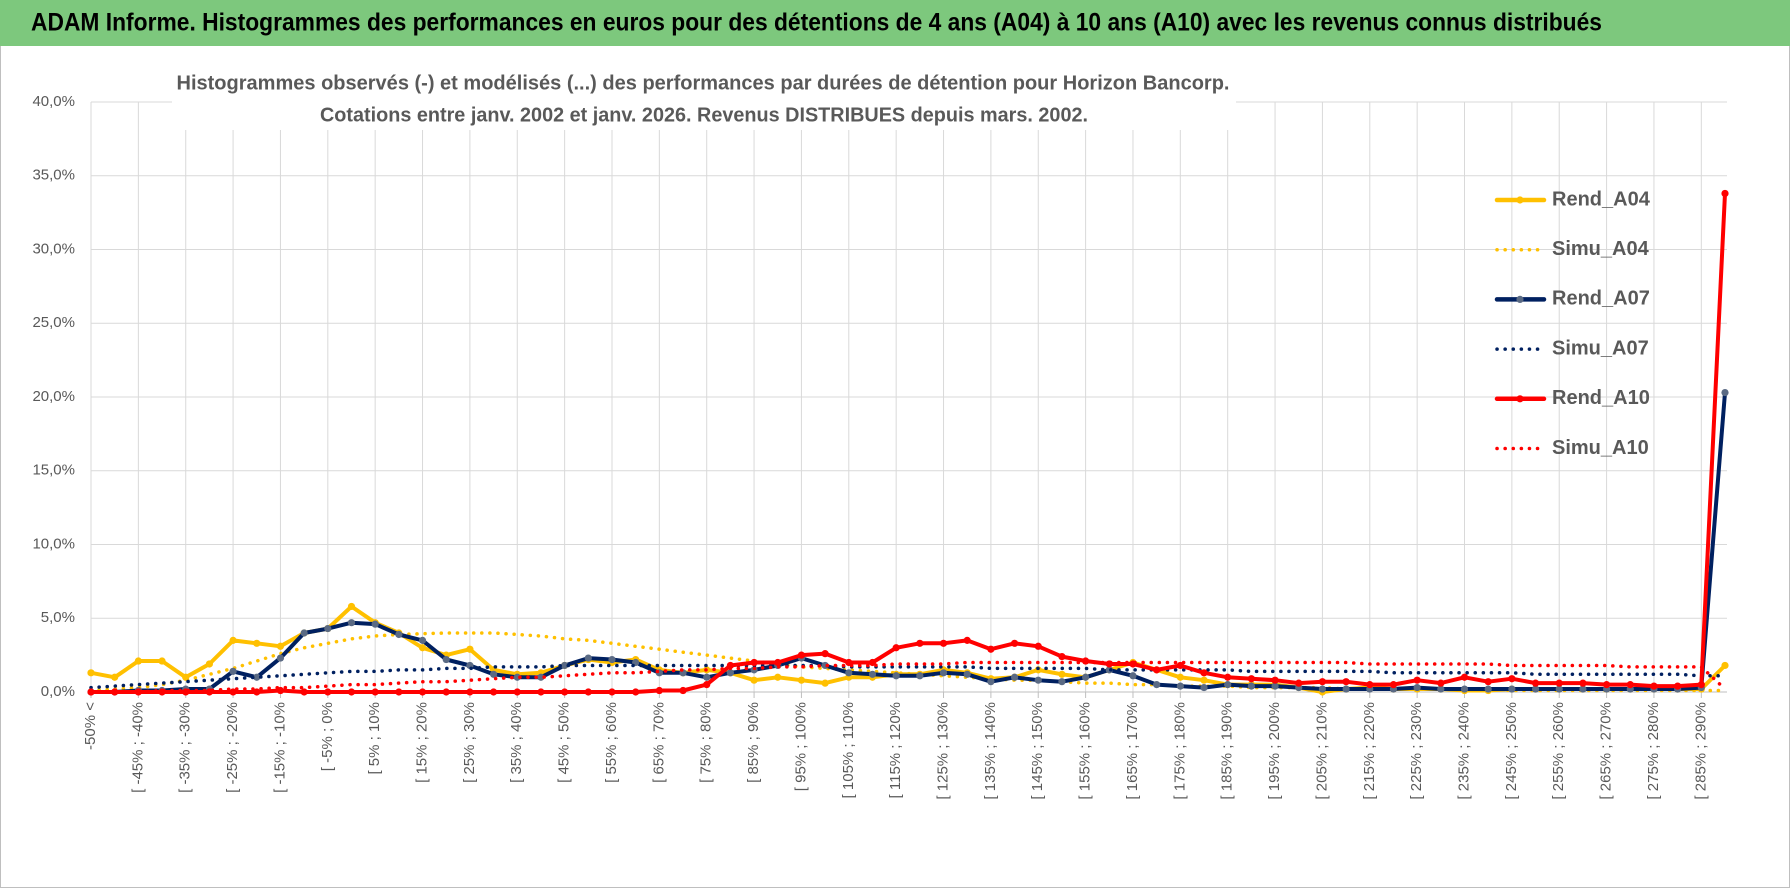 Image resolution: width=1790 pixels, height=888 pixels. I want to click on x-tick-label: [ -5% ; 0%, so click(327, 736).